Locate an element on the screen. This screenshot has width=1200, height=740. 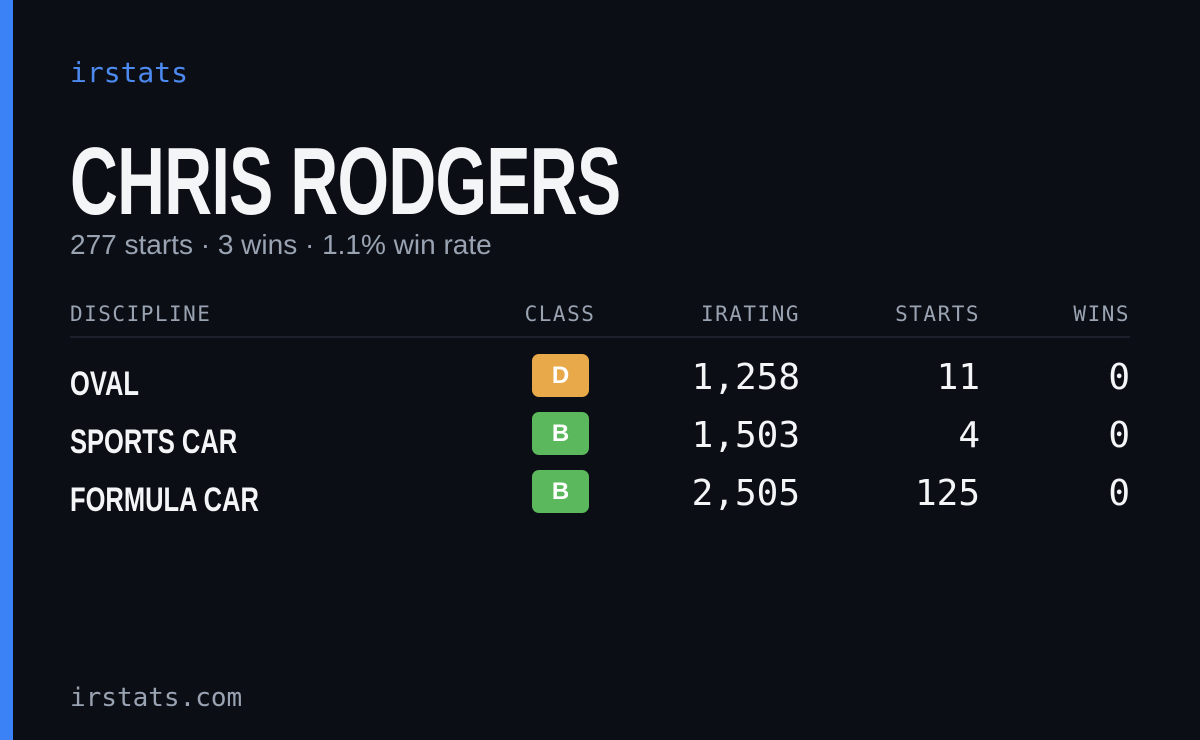
starts: 4 is located at coordinates (969, 435).